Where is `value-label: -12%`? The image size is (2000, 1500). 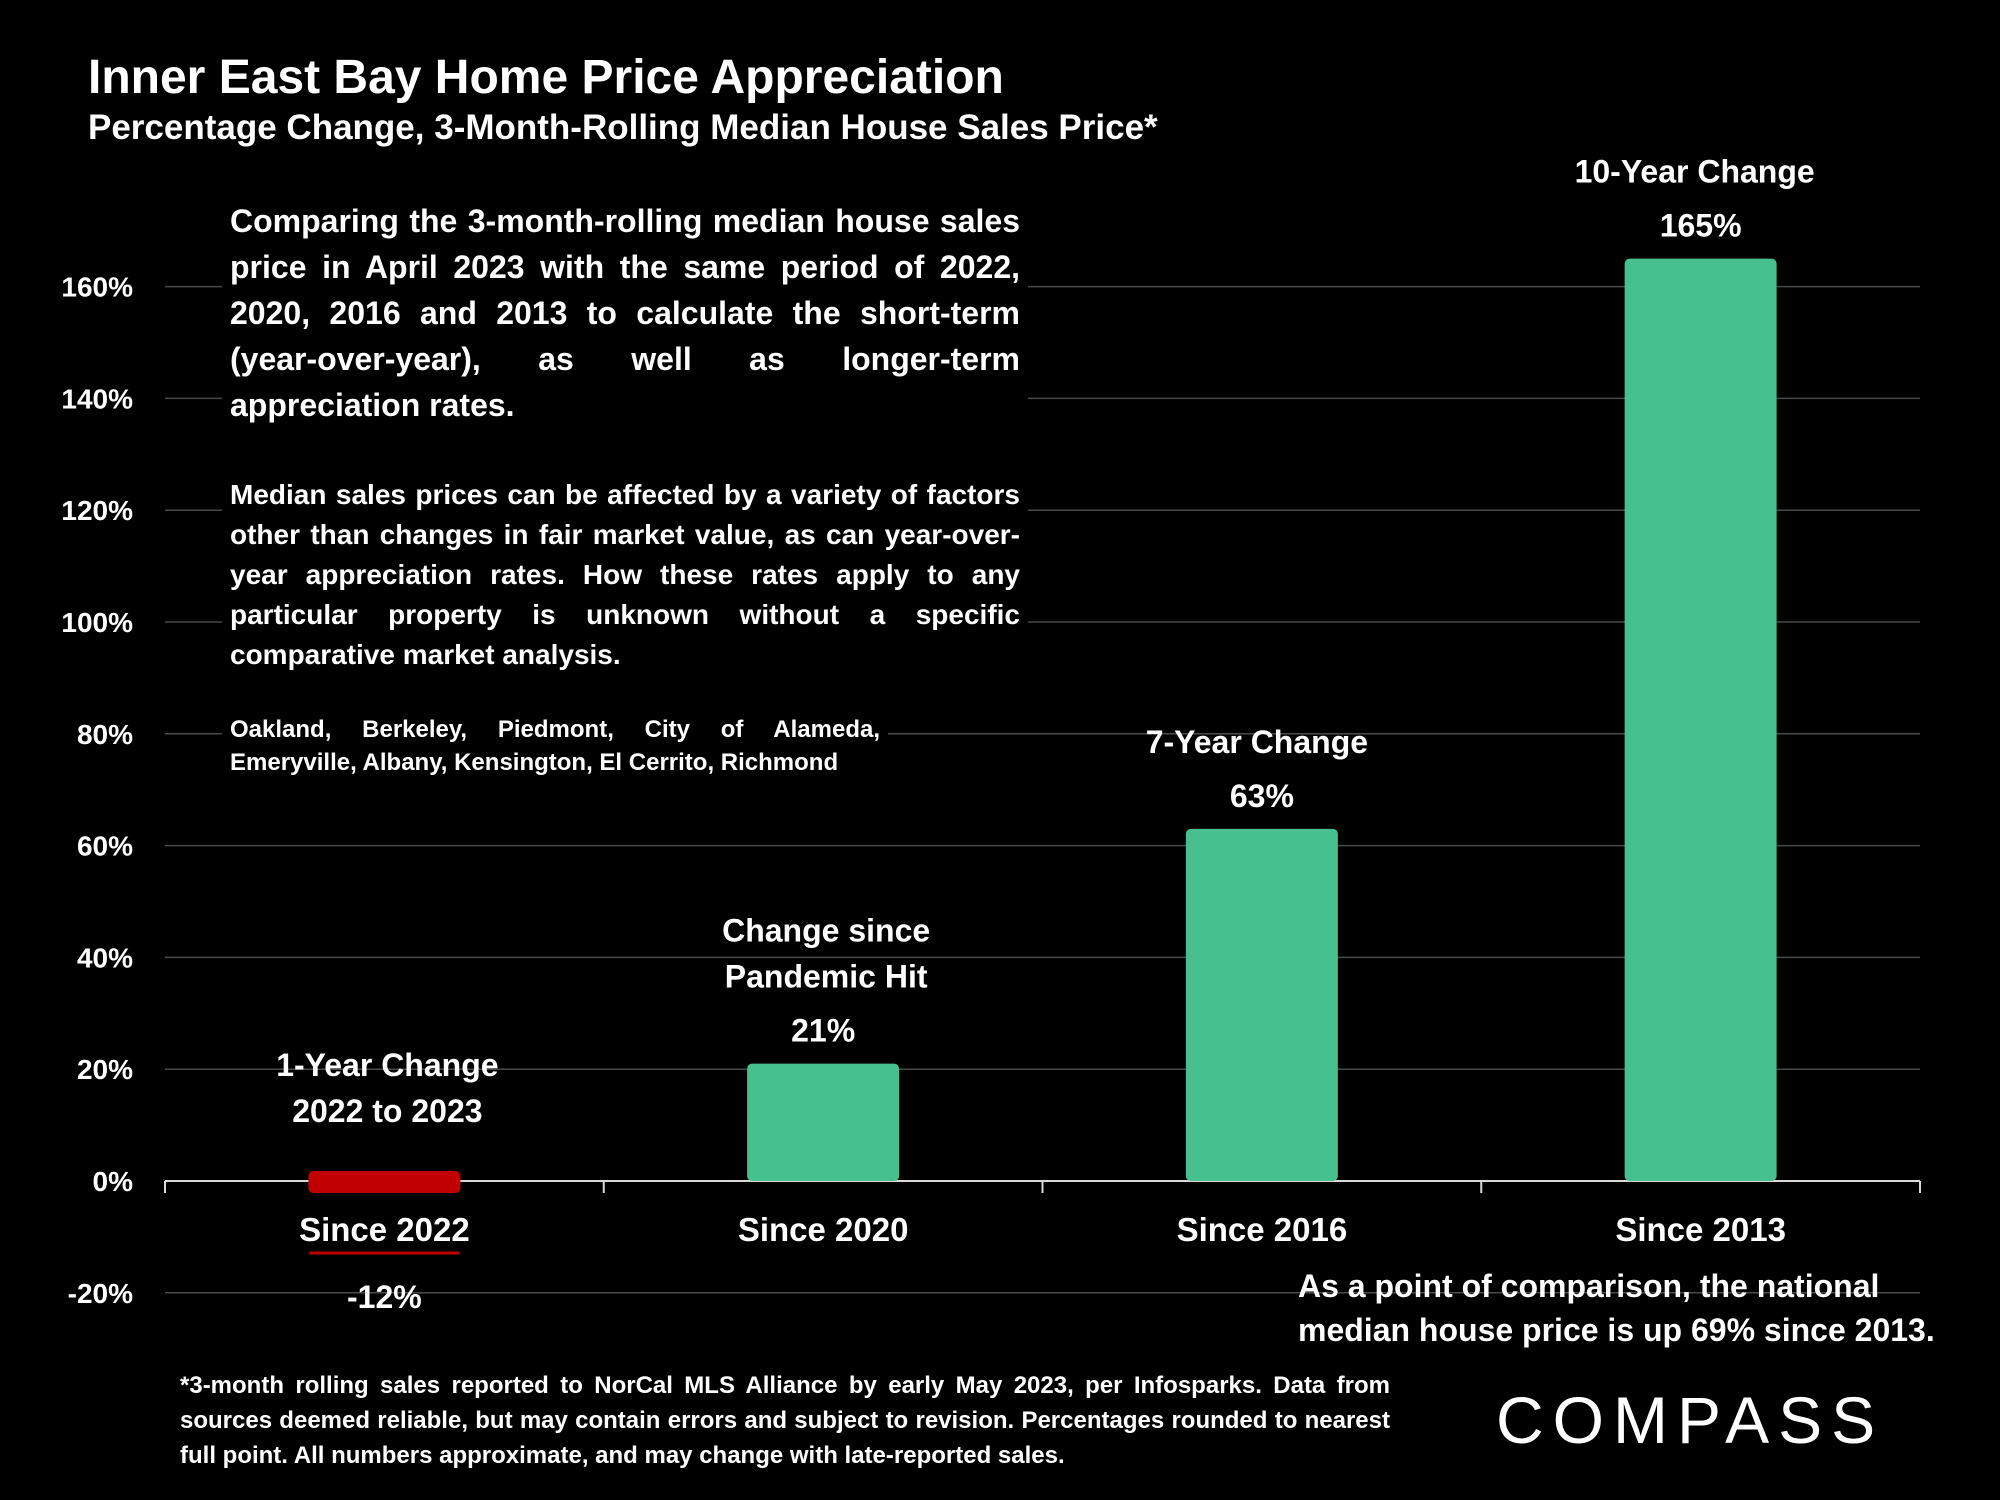
value-label: -12% is located at coordinates (384, 1297).